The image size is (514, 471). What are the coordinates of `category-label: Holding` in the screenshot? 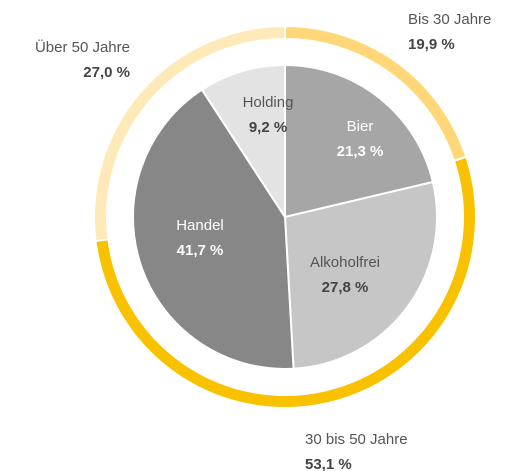 It's located at (268, 102).